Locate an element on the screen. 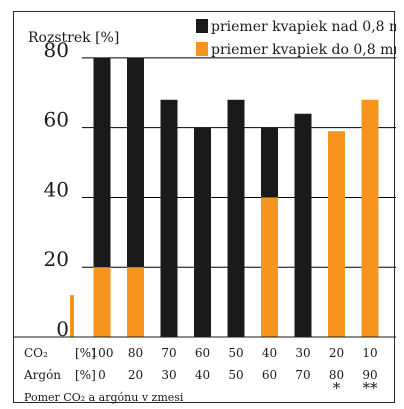 This screenshot has width=404, height=409. y-tick-label: 20 is located at coordinates (56, 259).